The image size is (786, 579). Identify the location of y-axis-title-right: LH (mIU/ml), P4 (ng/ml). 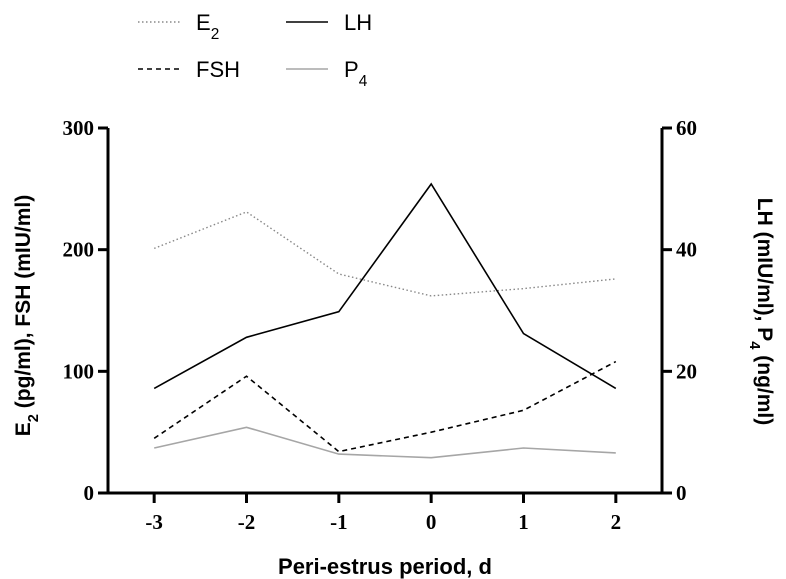
(761, 312).